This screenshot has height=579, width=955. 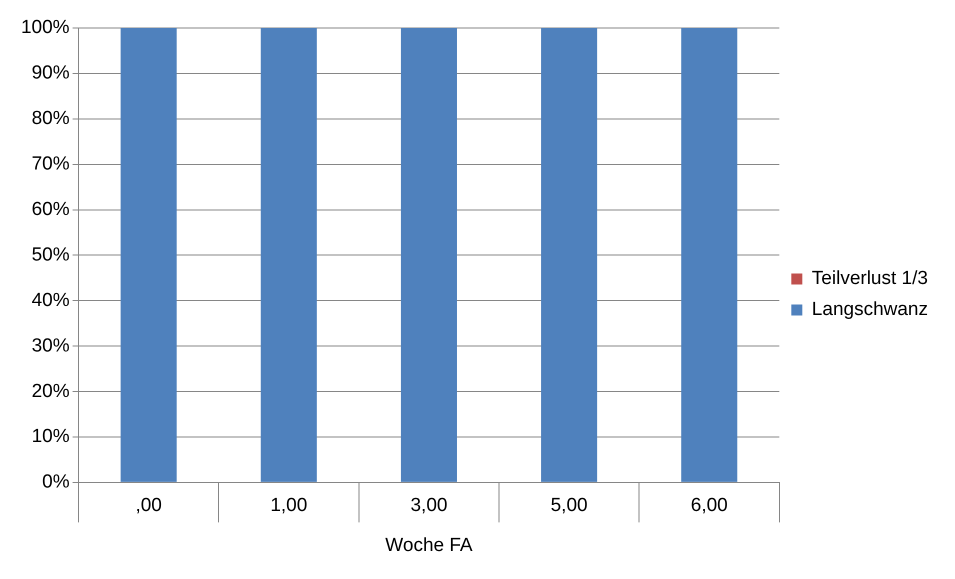 What do you see at coordinates (148, 505) in the screenshot?
I see `x-tick-label: ,00` at bounding box center [148, 505].